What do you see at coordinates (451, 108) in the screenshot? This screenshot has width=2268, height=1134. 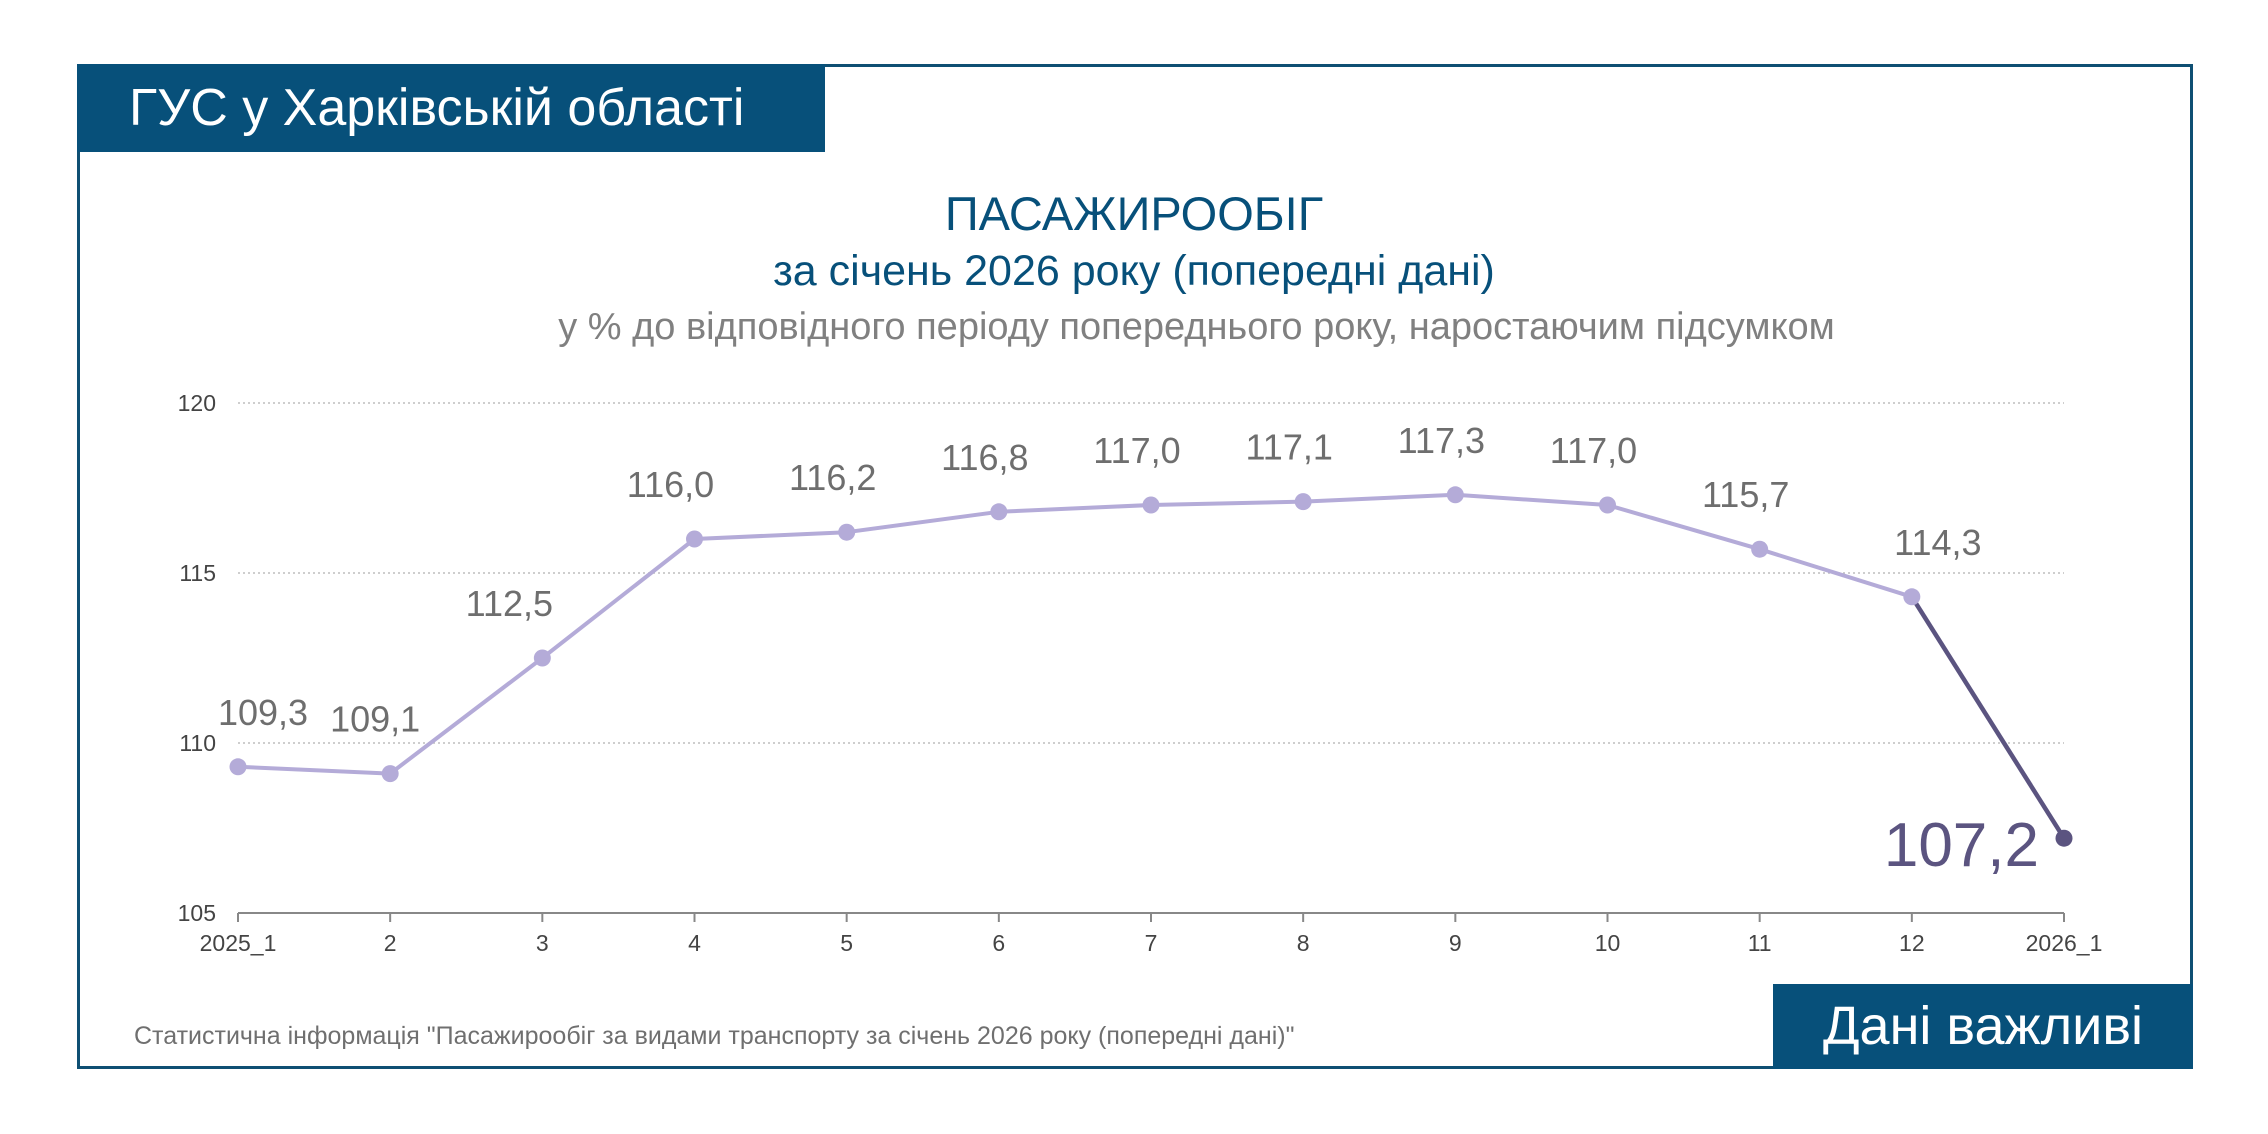 I see `org-banner: ГУС у Харківській області` at bounding box center [451, 108].